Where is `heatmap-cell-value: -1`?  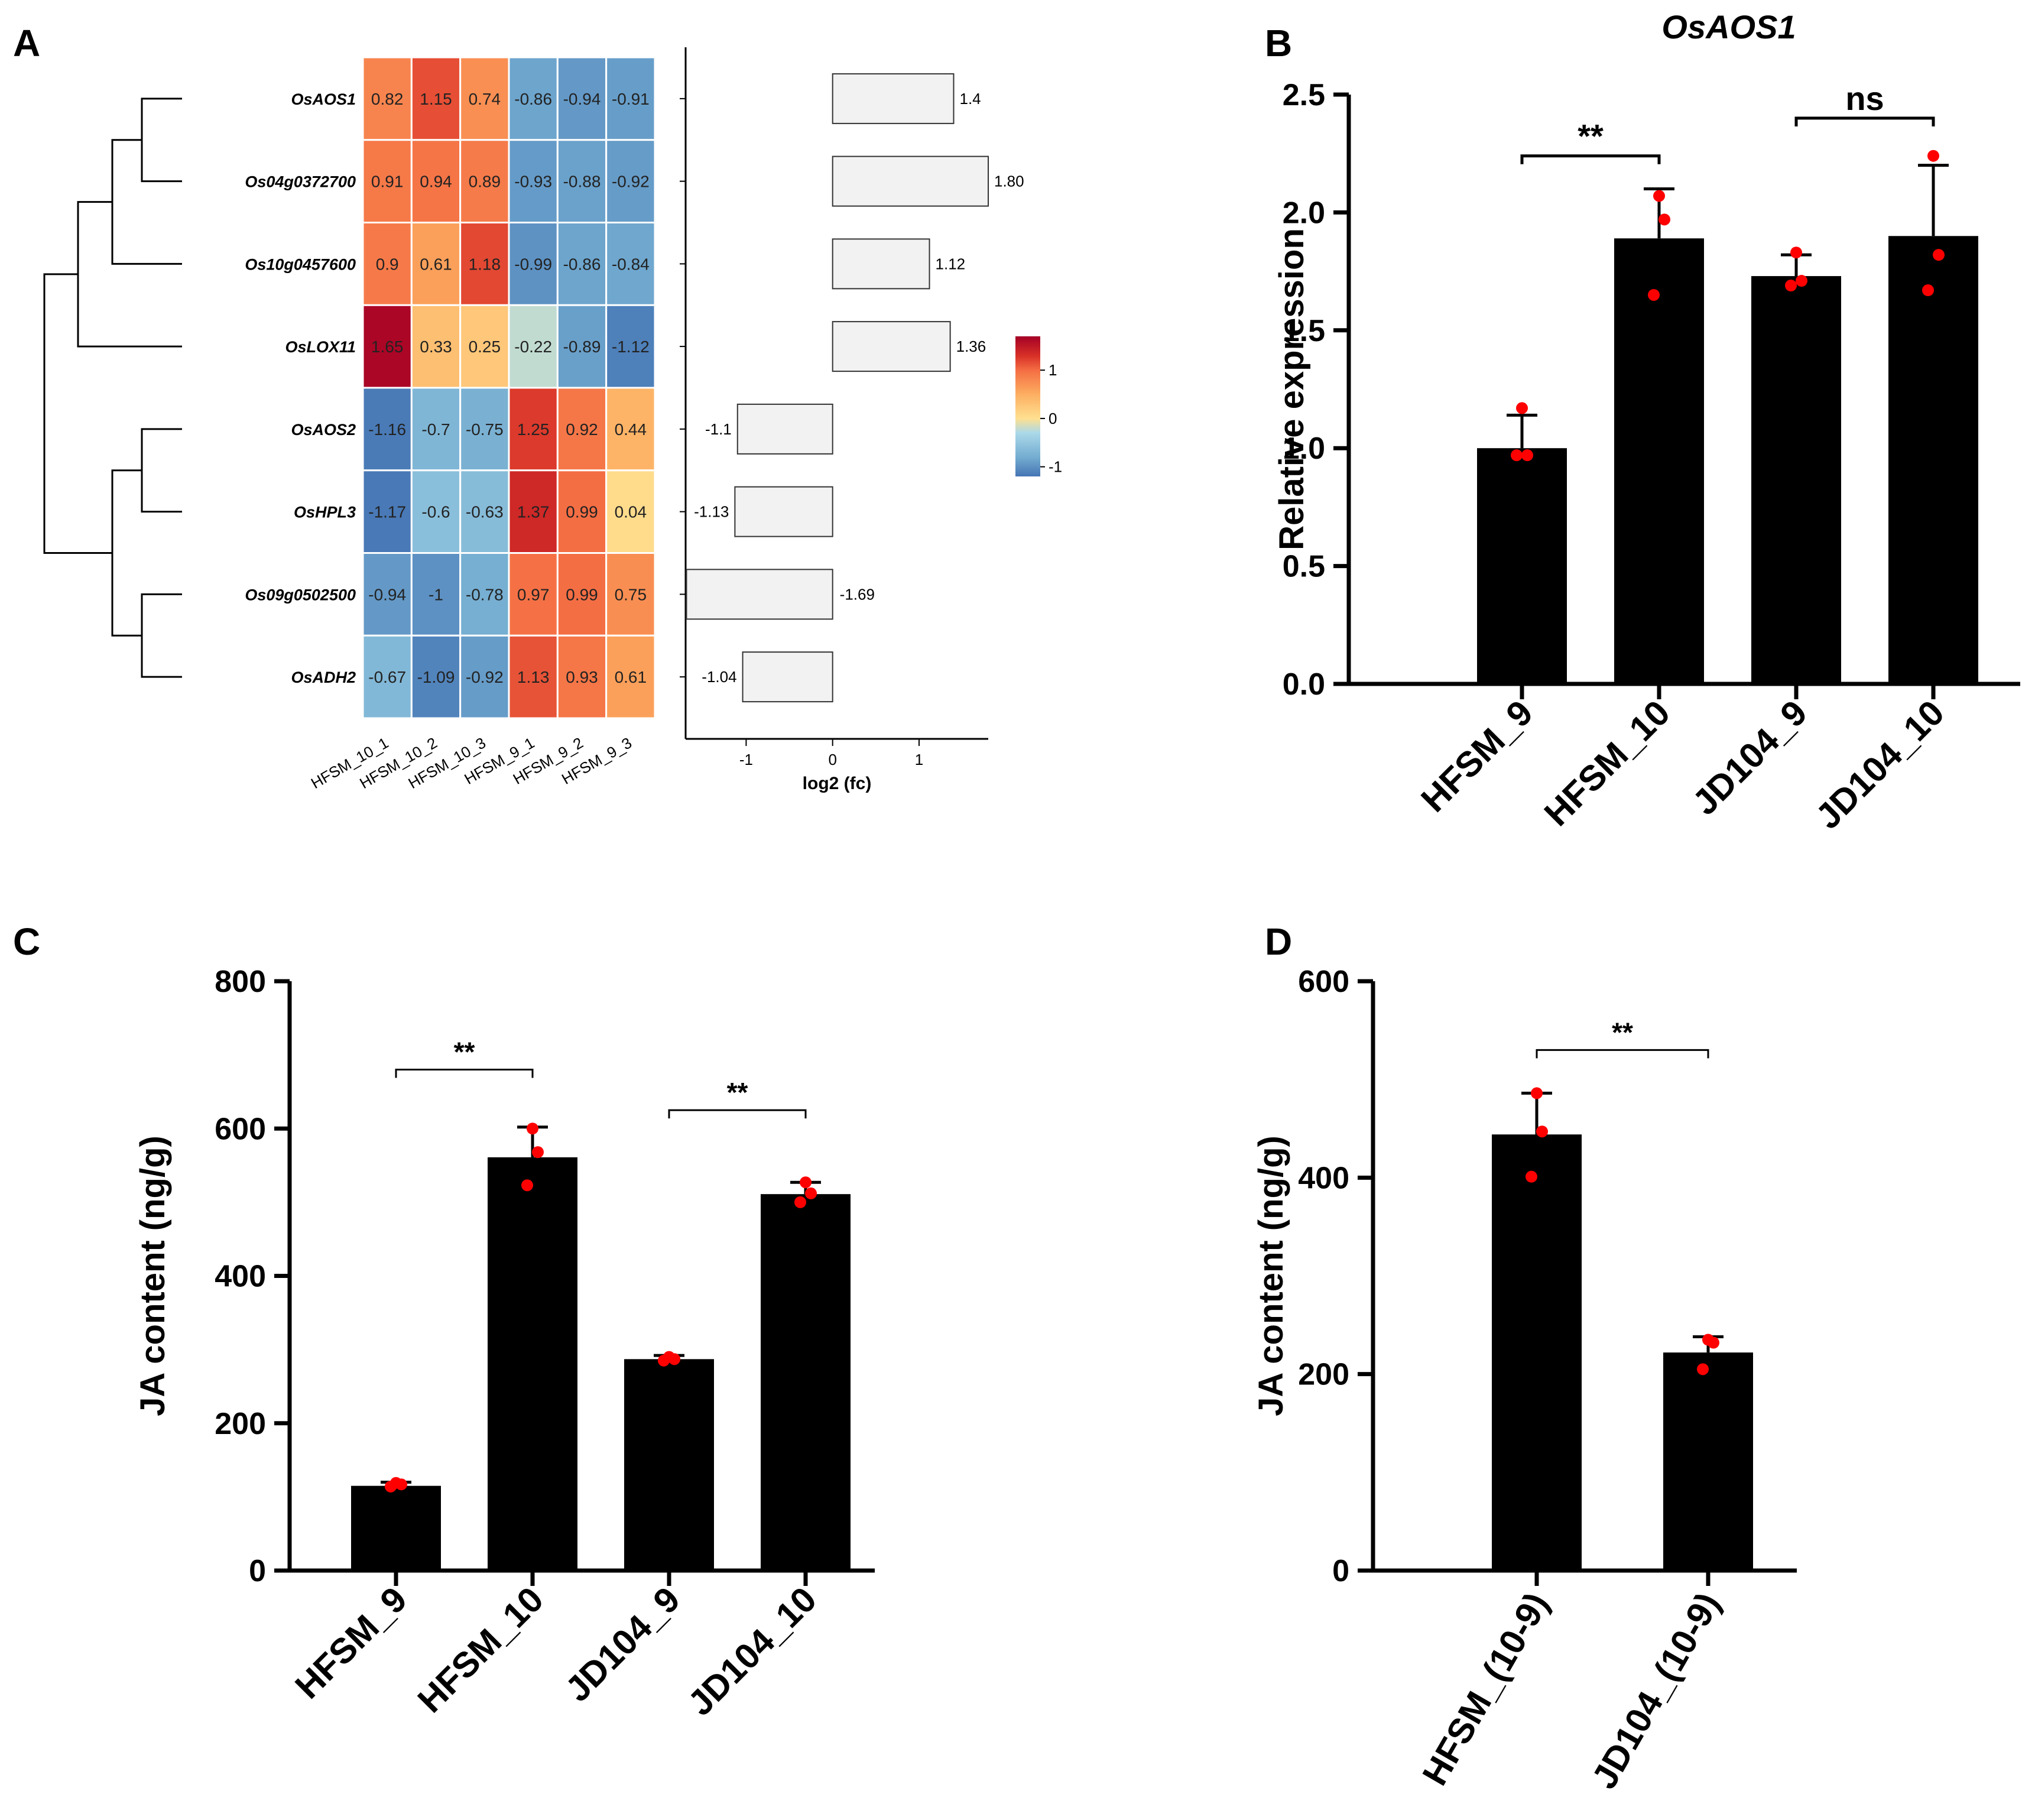
heatmap-cell-value: -1 is located at coordinates (436, 594).